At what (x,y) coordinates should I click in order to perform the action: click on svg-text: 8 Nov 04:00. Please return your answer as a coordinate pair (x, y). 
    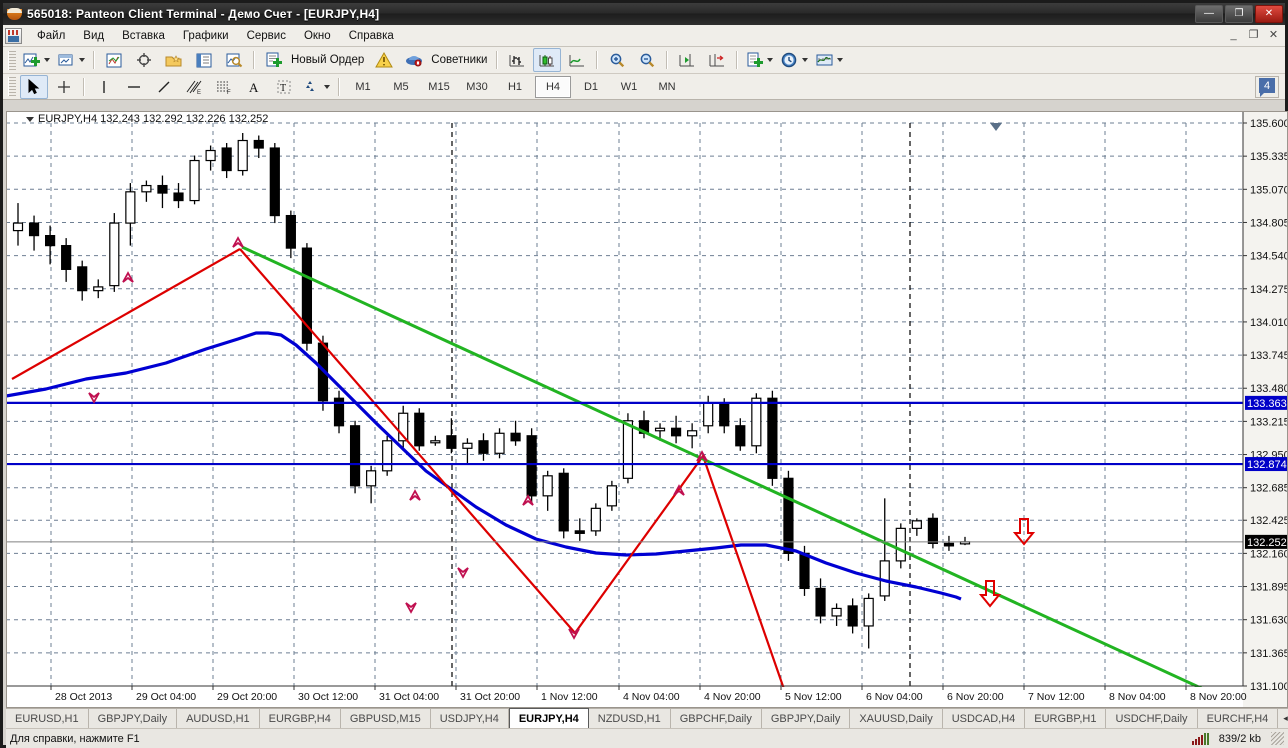
    Looking at the image, I should click on (1137, 697).